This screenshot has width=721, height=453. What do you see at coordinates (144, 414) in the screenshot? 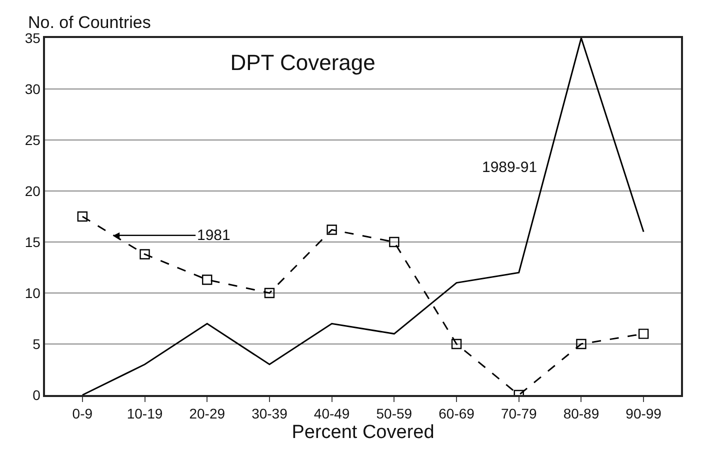
I see `x-tick-label: 10-19` at bounding box center [144, 414].